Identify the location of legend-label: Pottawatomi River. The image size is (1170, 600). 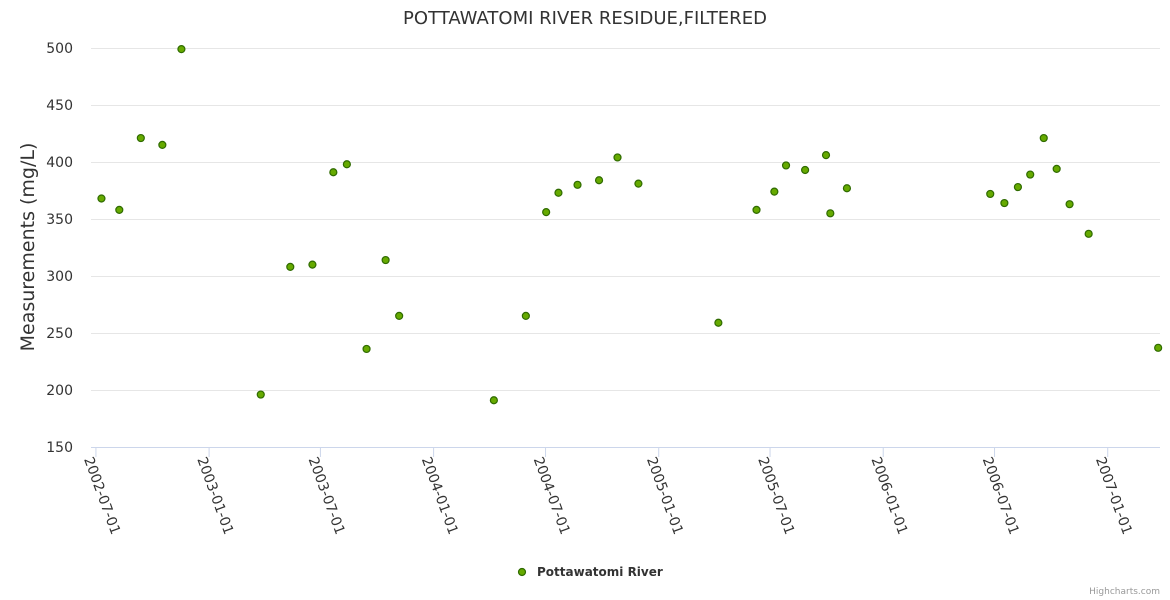
(600, 572).